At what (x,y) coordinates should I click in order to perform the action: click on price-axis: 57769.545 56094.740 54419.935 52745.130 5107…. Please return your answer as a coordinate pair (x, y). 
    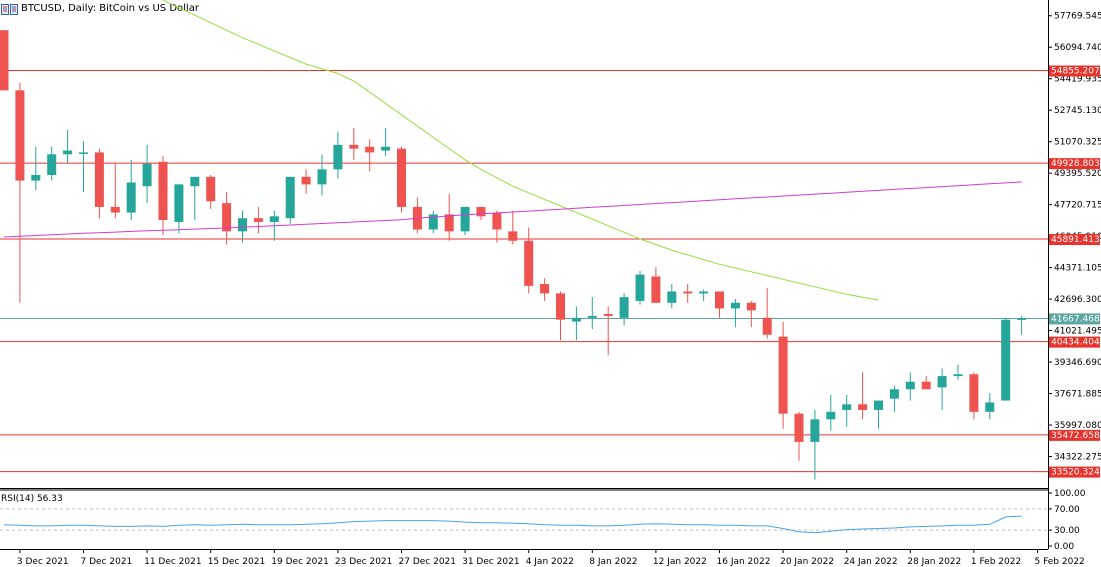
    Looking at the image, I should click on (1074, 237).